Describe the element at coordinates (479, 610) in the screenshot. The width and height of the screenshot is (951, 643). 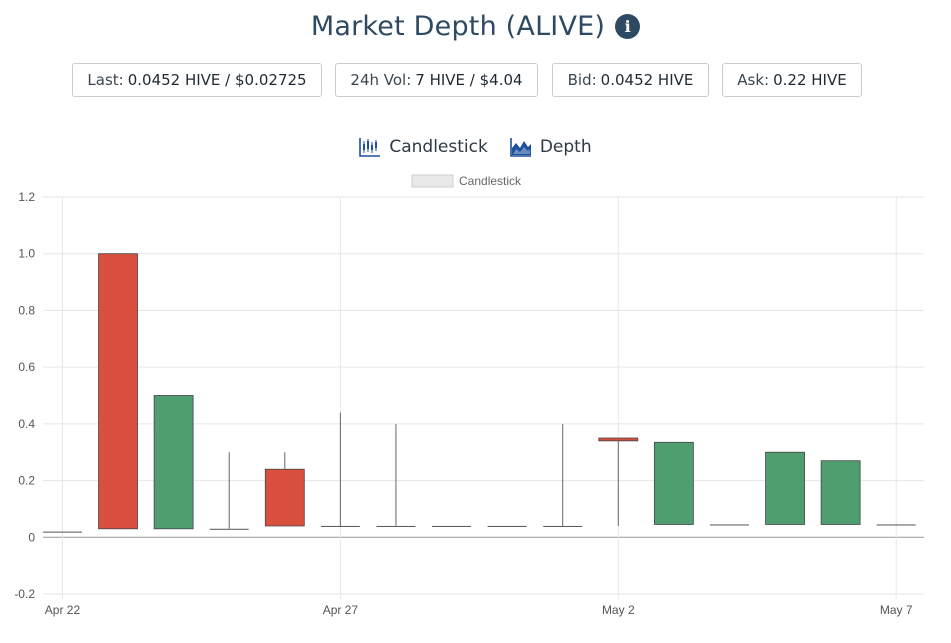
I see `x-axis-ticks: Apr 22 Apr 27 May 2 May 7` at that location.